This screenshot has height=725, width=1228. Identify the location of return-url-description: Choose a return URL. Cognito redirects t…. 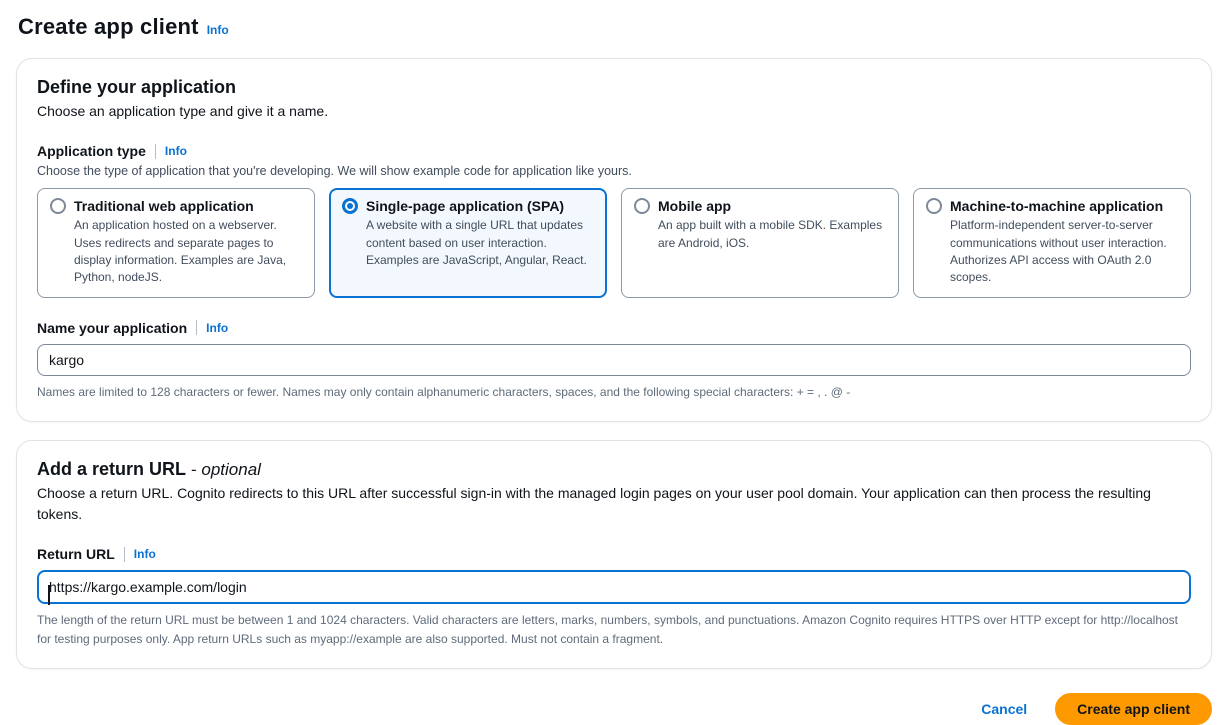
(594, 503).